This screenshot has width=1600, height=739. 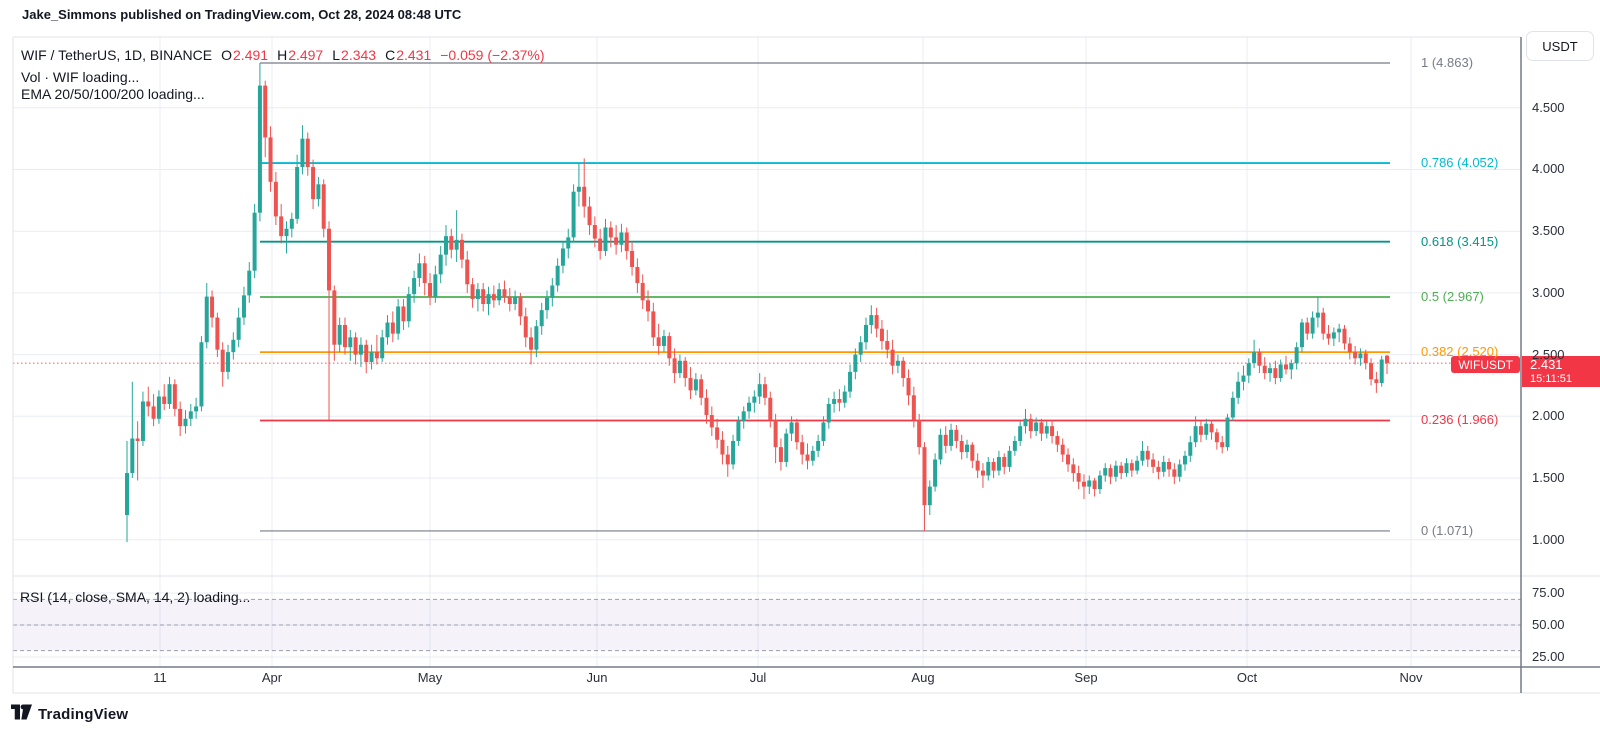 I want to click on symbol-title: WIF / TetherUS, 1D, BINANCE, so click(x=117, y=55).